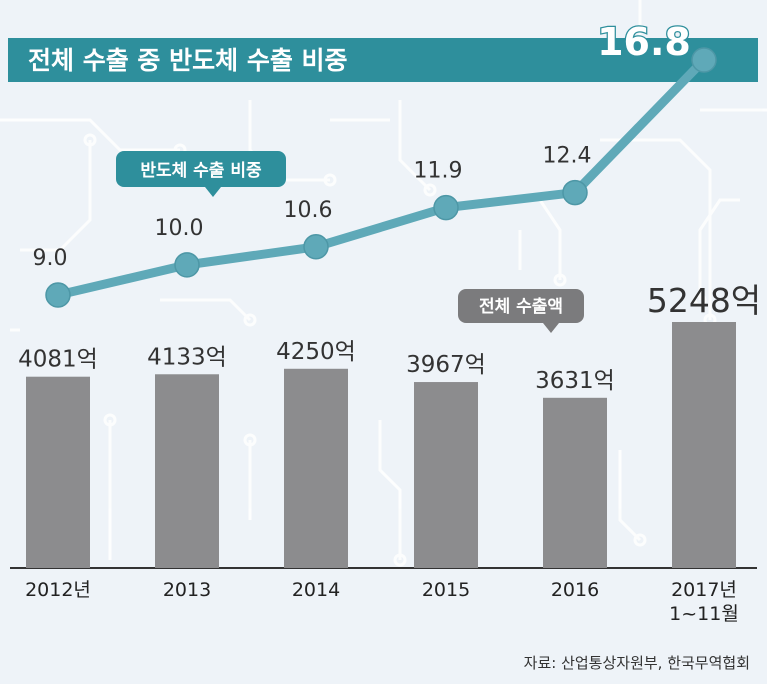 The height and width of the screenshot is (684, 767). I want to click on bar-value-label: 4250억, so click(316, 352).